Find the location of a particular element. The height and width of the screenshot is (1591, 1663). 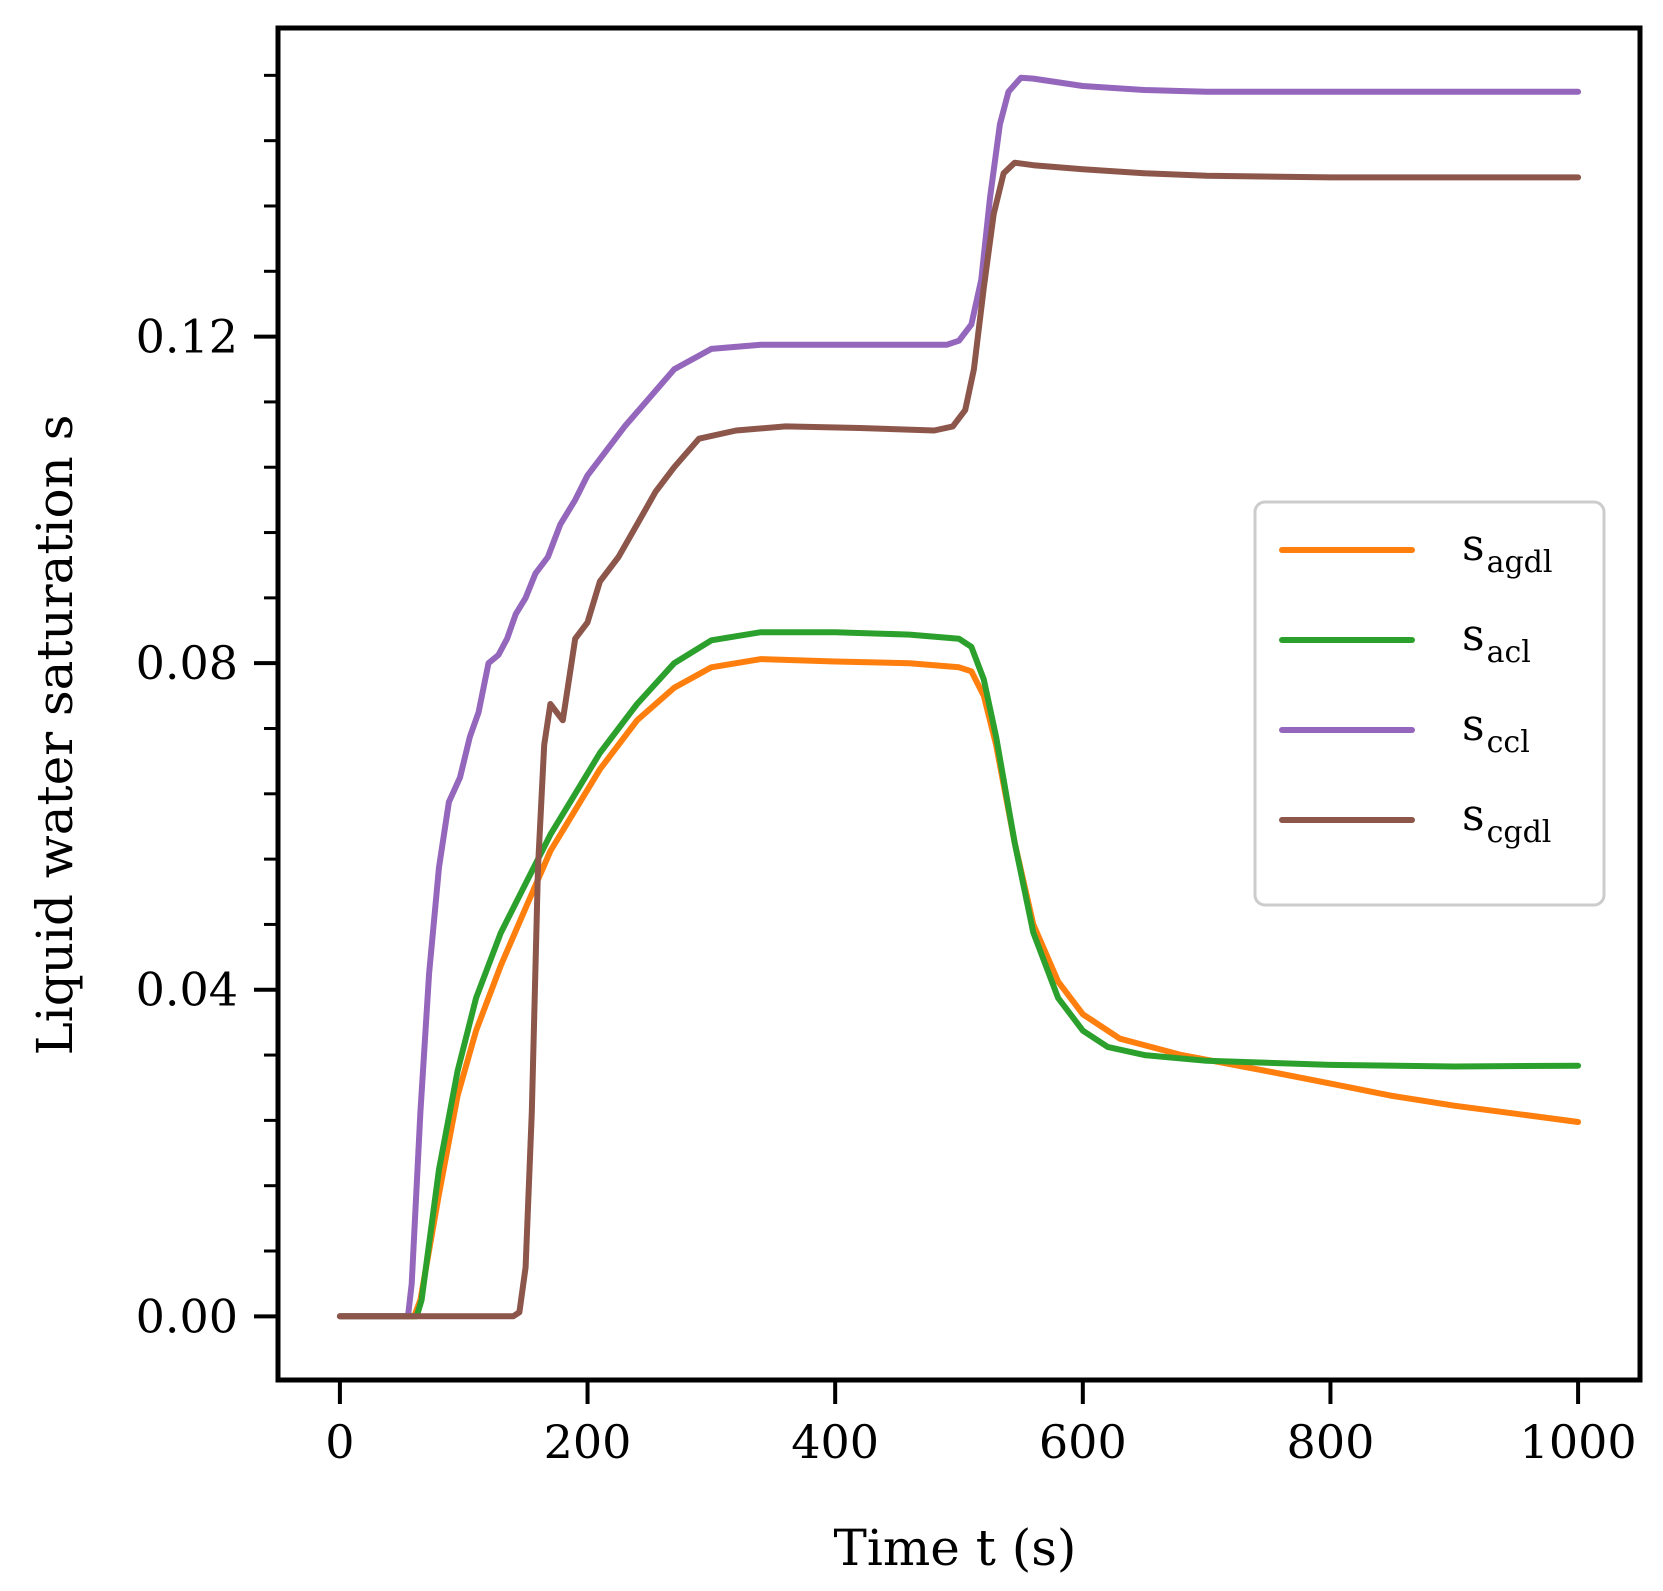

y-tick-label: 0.08 is located at coordinates (187, 663).